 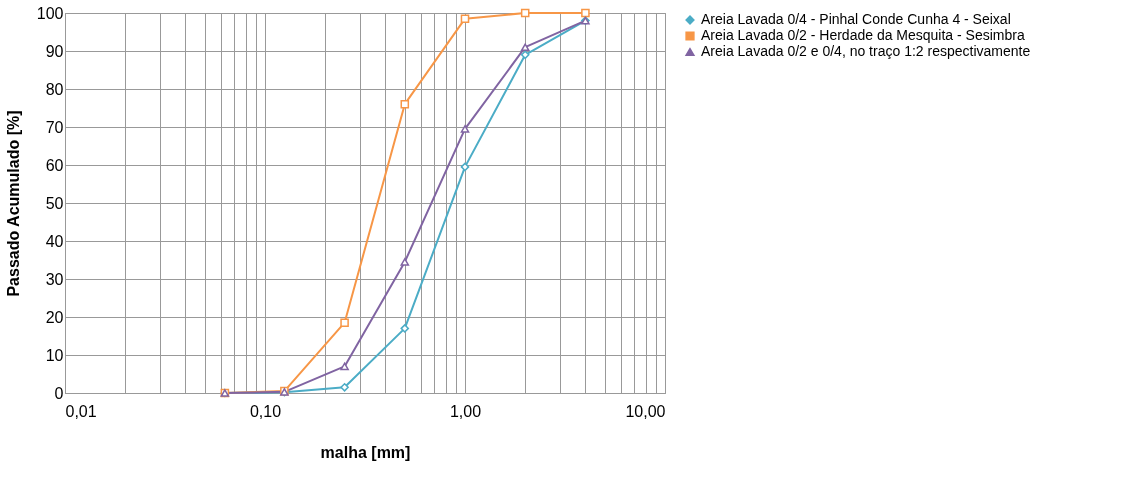 I want to click on y-tick-label: 90, so click(x=54, y=51).